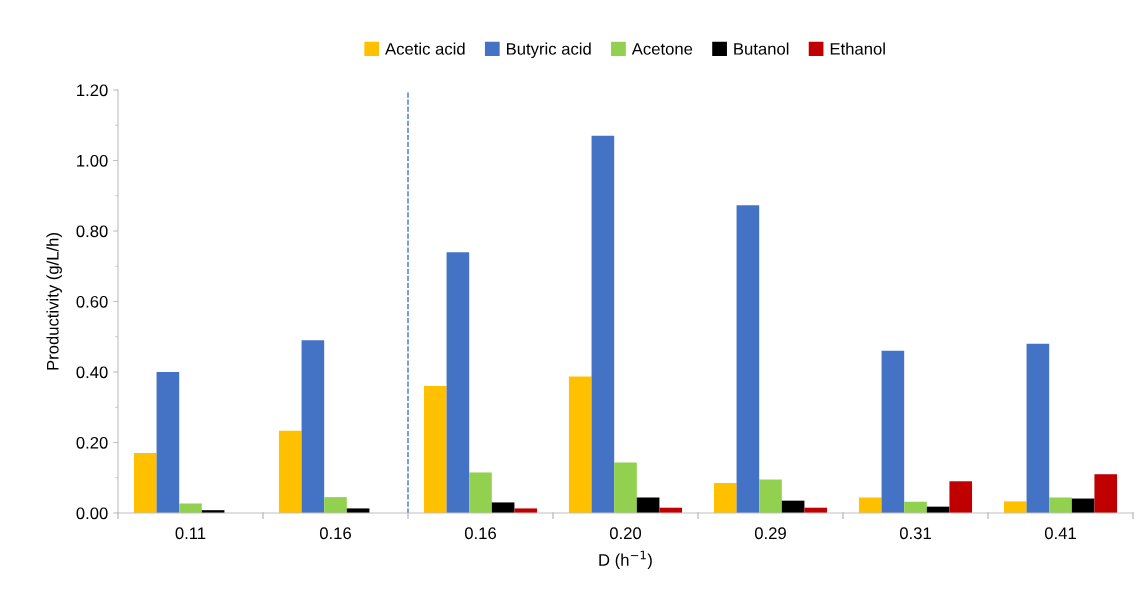 Image resolution: width=1141 pixels, height=612 pixels. I want to click on y-tick-label: 1.00, so click(92, 160).